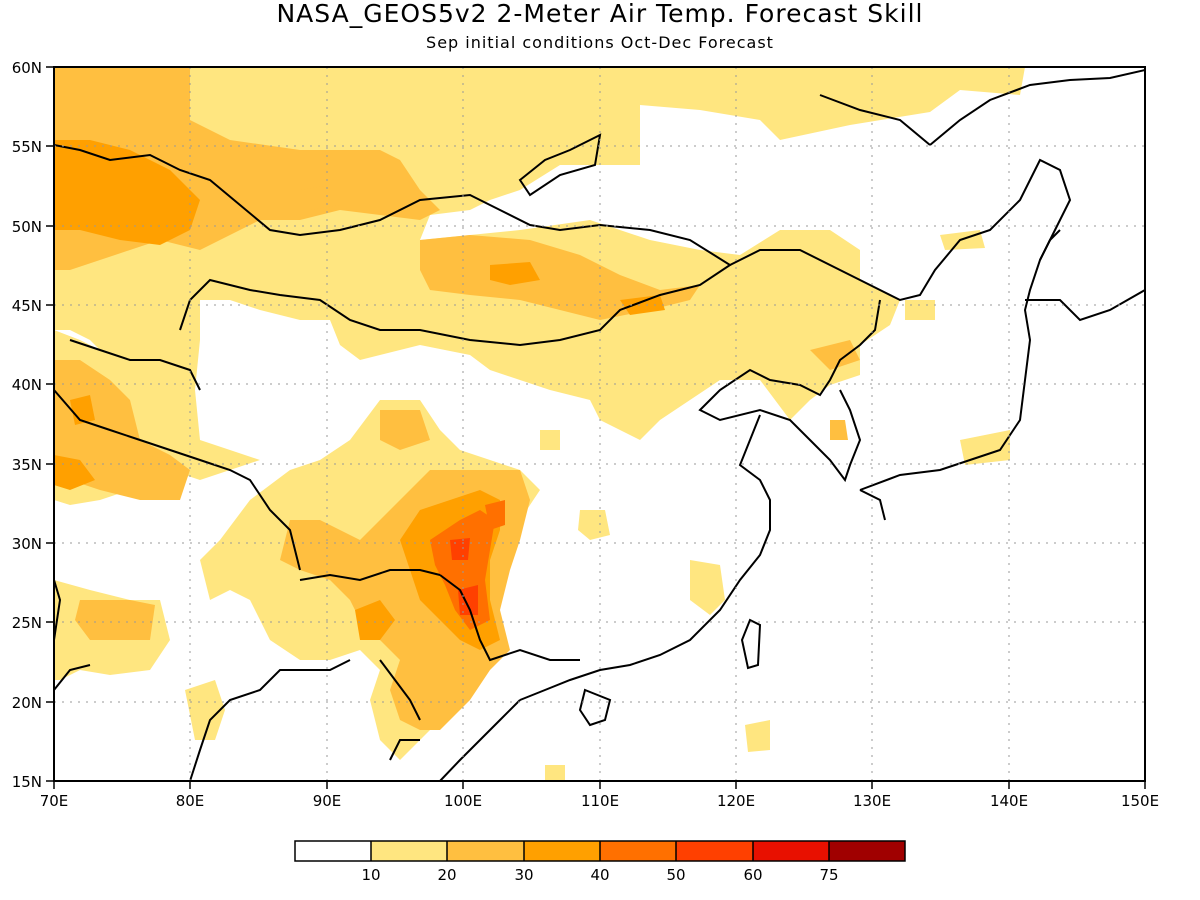 This screenshot has height=900, width=1200. Describe the element at coordinates (27, 782) in the screenshot. I see `lat-tick-label: 15N` at that location.